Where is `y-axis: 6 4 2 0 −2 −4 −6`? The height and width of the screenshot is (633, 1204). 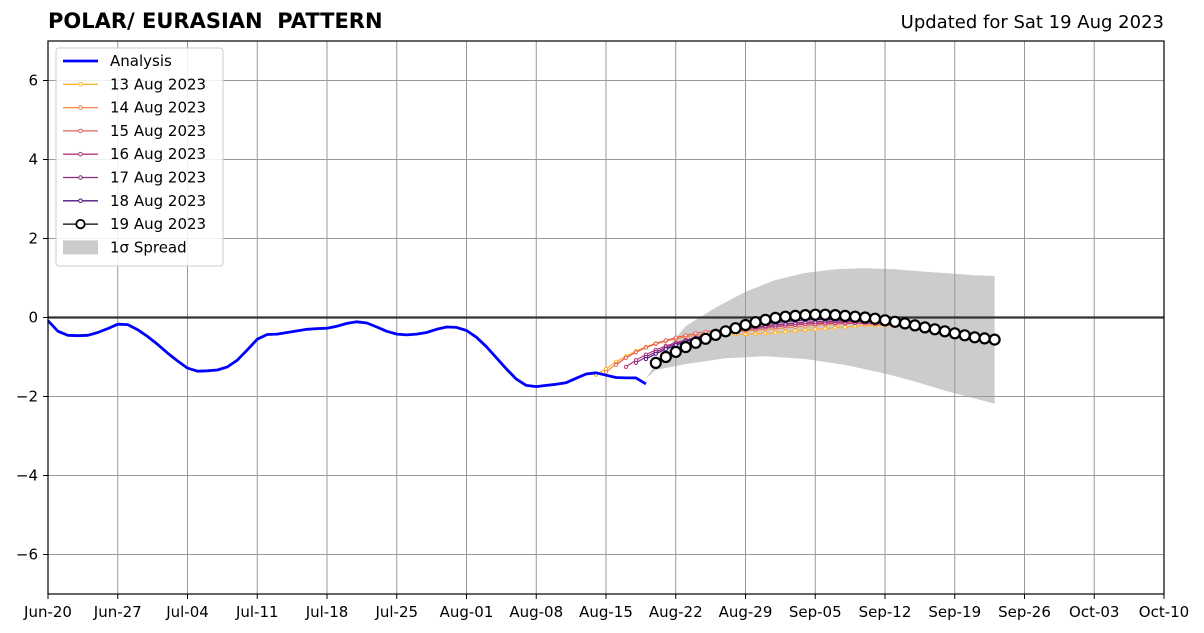 y-axis: 6 4 2 0 −2 −4 −6 is located at coordinates (32, 318).